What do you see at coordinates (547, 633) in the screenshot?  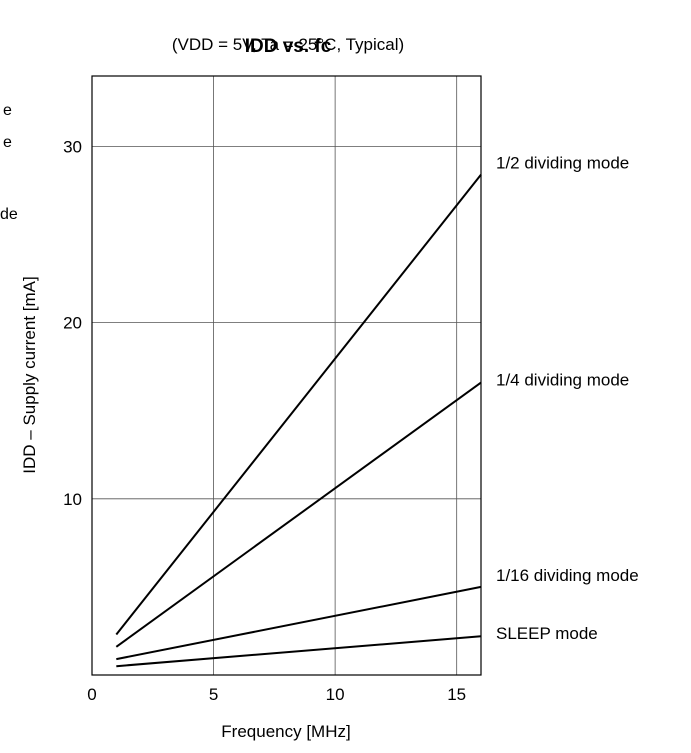 I see `series-label: SLEEP mode` at bounding box center [547, 633].